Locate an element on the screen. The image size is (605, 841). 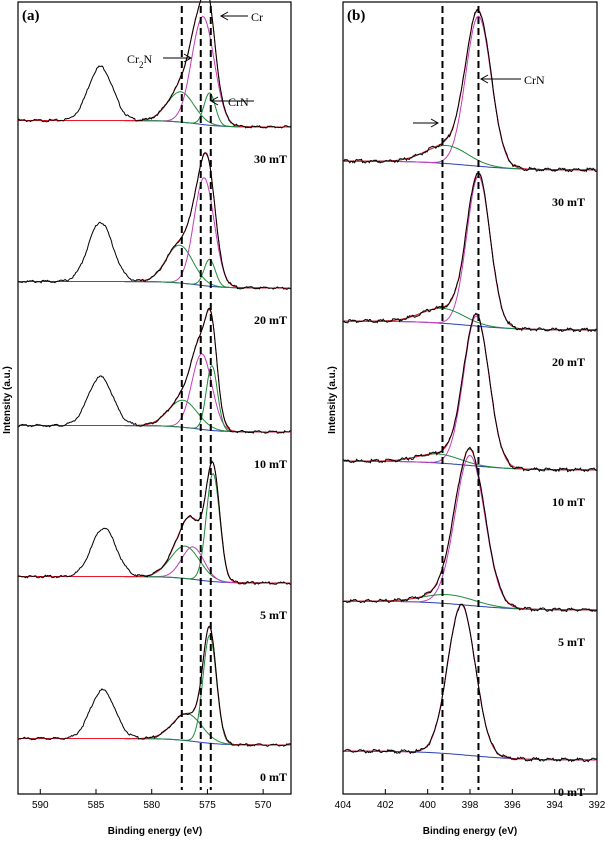
annotation-crn-b: CrN is located at coordinates (512, 80).